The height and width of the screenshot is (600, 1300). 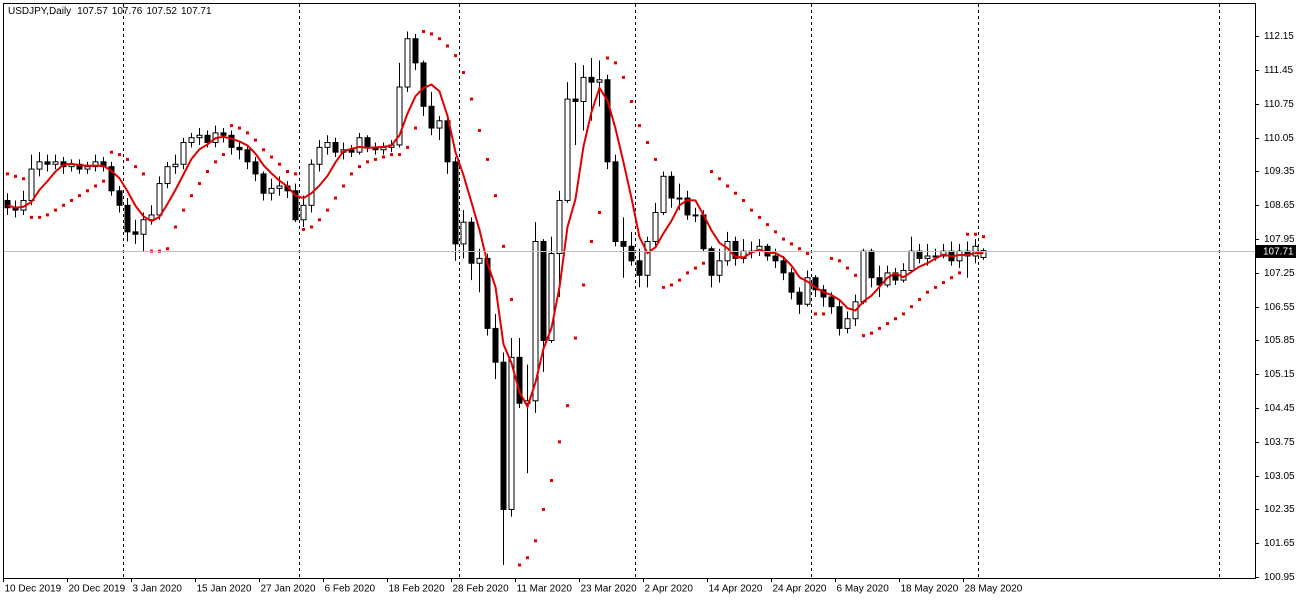 I want to click on y-tick-label: 106.55, so click(x=1279, y=307).